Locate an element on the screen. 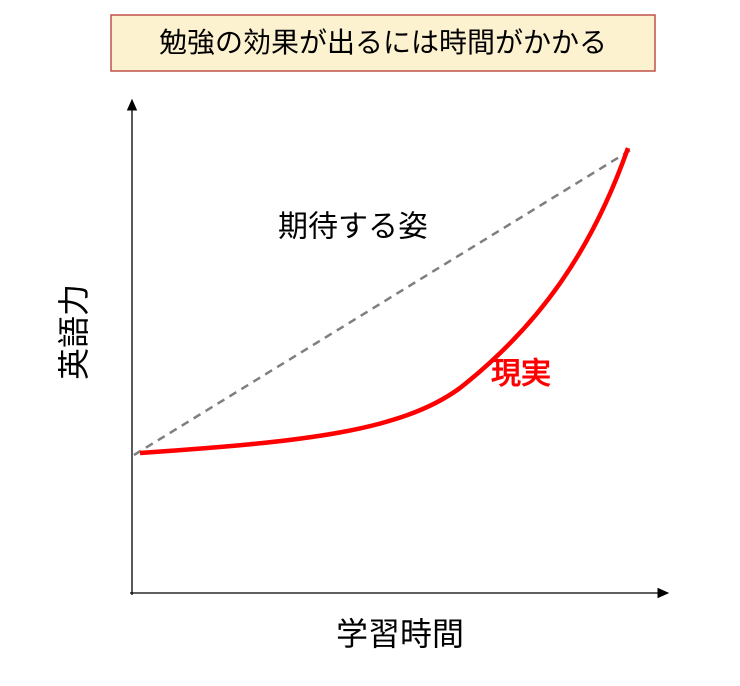 The image size is (740, 686). y-axis-label: 英語力 is located at coordinates (74, 332).